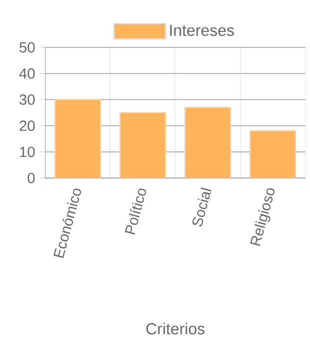 The width and height of the screenshot is (310, 340). Describe the element at coordinates (27, 125) in the screenshot. I see `y-tick-label: 20` at that location.